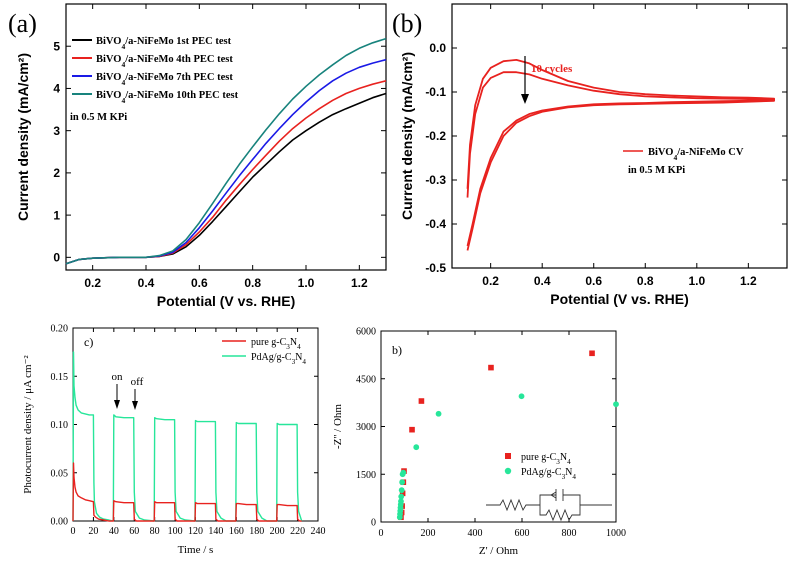  What do you see at coordinates (522, 533) in the screenshot?
I see `x-tick-label: 600` at bounding box center [522, 533].